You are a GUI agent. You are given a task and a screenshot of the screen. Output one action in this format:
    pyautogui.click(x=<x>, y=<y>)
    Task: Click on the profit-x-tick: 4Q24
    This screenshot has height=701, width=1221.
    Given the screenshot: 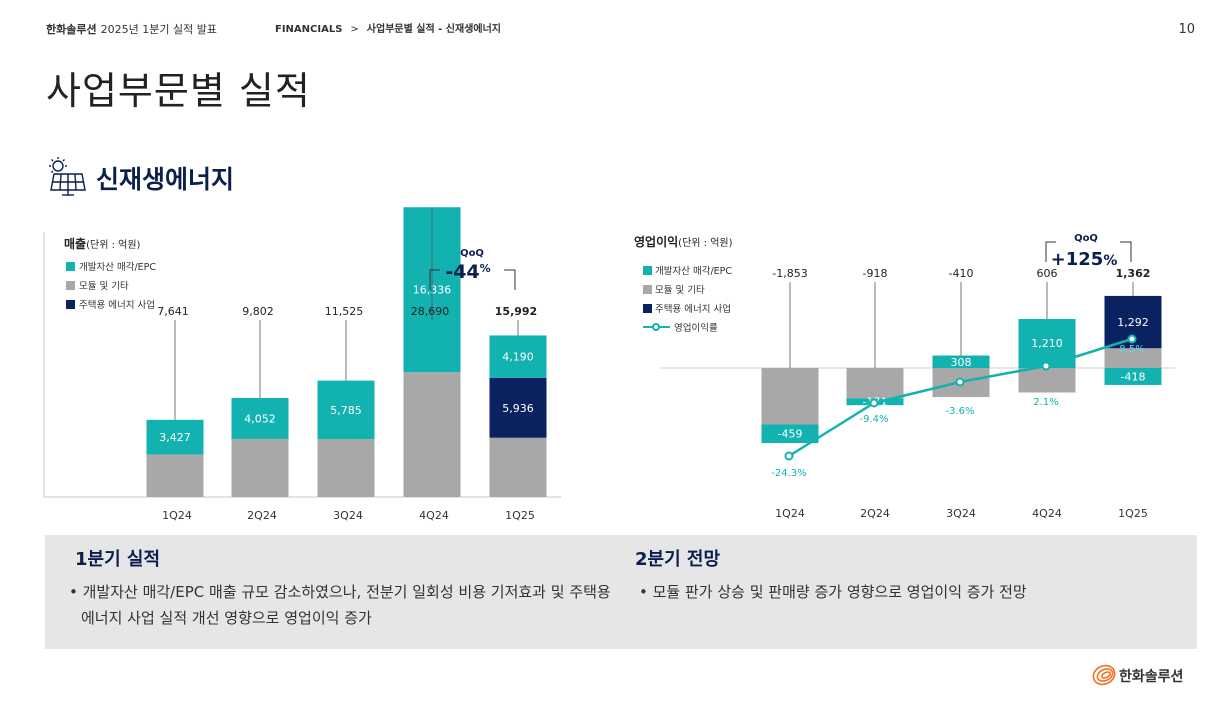 What is the action you would take?
    pyautogui.click(x=1047, y=513)
    